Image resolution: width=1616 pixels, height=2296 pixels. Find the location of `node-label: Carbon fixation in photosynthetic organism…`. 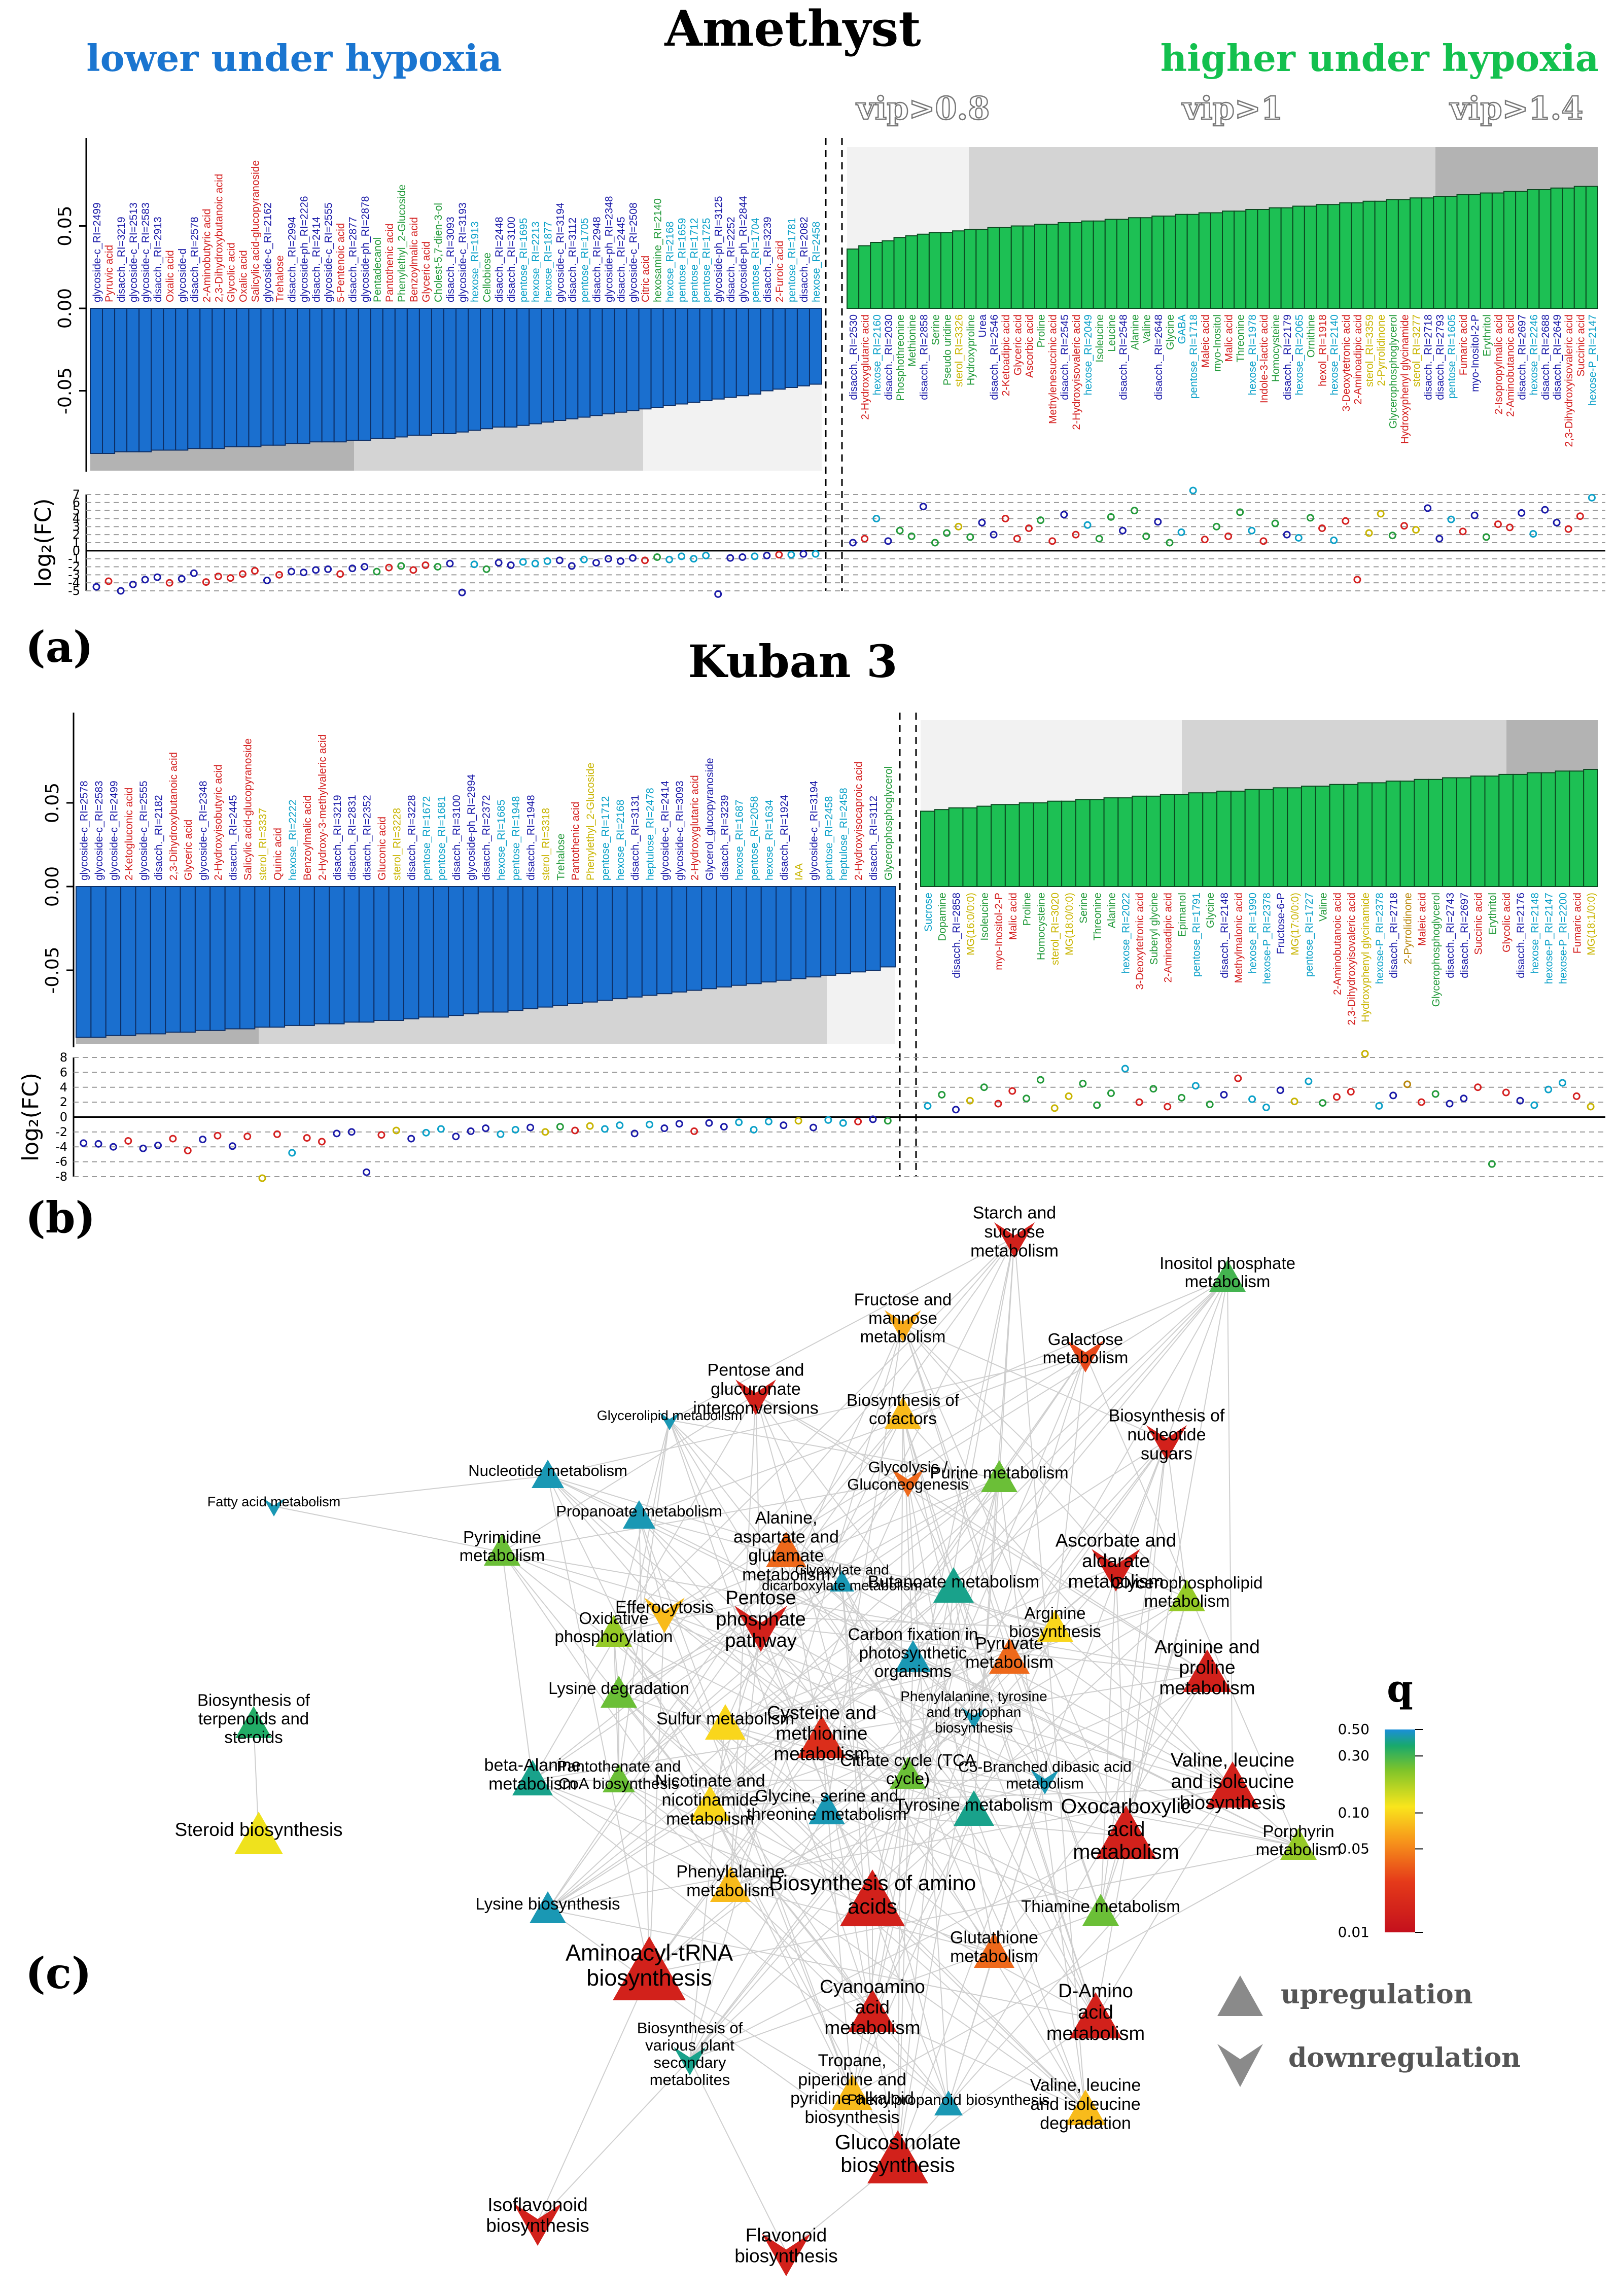

node-label: Carbon fixation in photosynthetic organism… is located at coordinates (913, 1653).